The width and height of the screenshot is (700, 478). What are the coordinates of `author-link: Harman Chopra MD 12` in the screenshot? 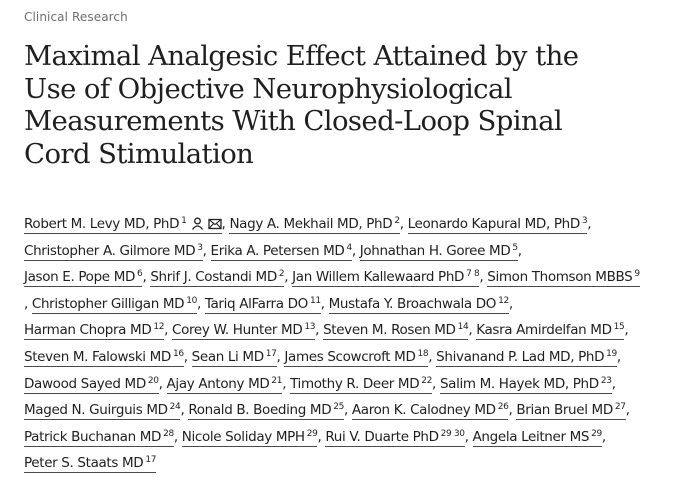 It's located at (94, 331).